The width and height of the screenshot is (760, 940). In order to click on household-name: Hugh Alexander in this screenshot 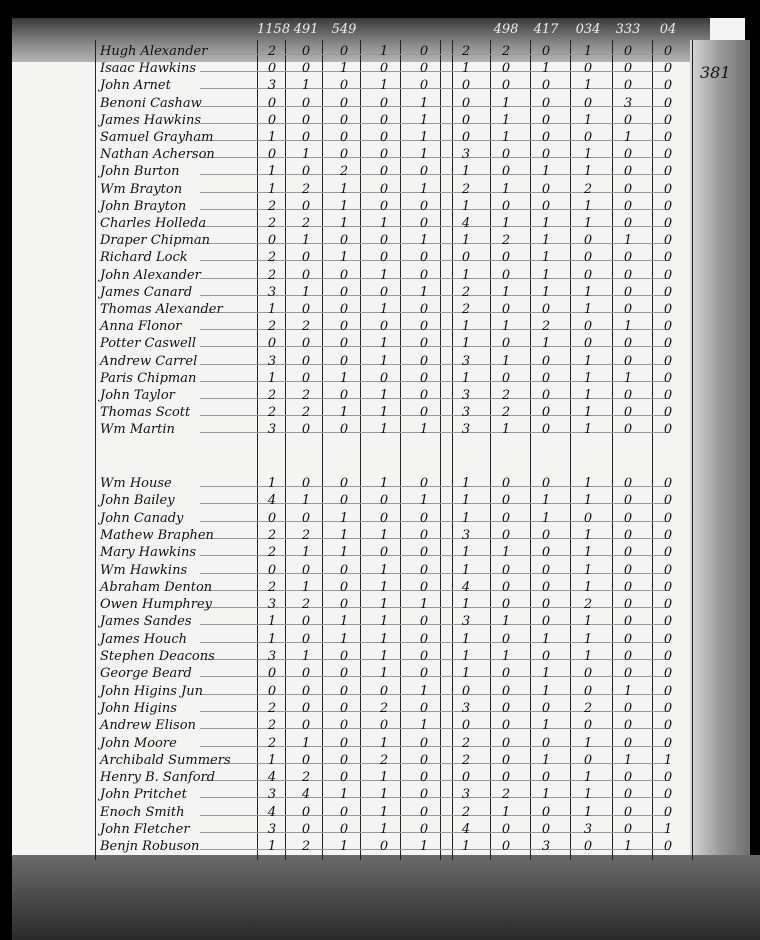, I will do `click(154, 51)`.